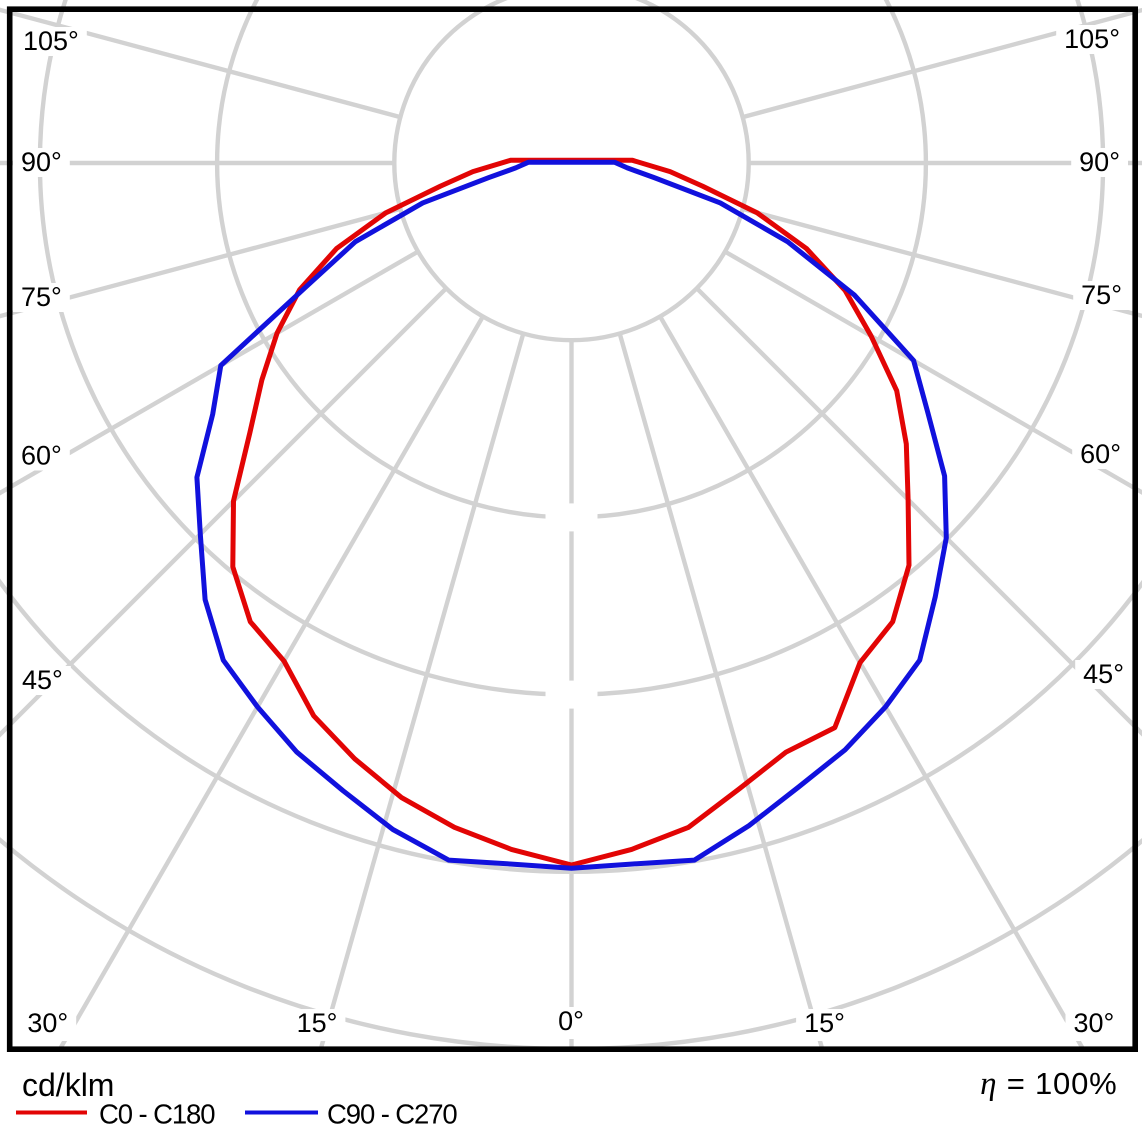  What do you see at coordinates (1048, 1084) in the screenshot?
I see `svg-text: η = 100%` at bounding box center [1048, 1084].